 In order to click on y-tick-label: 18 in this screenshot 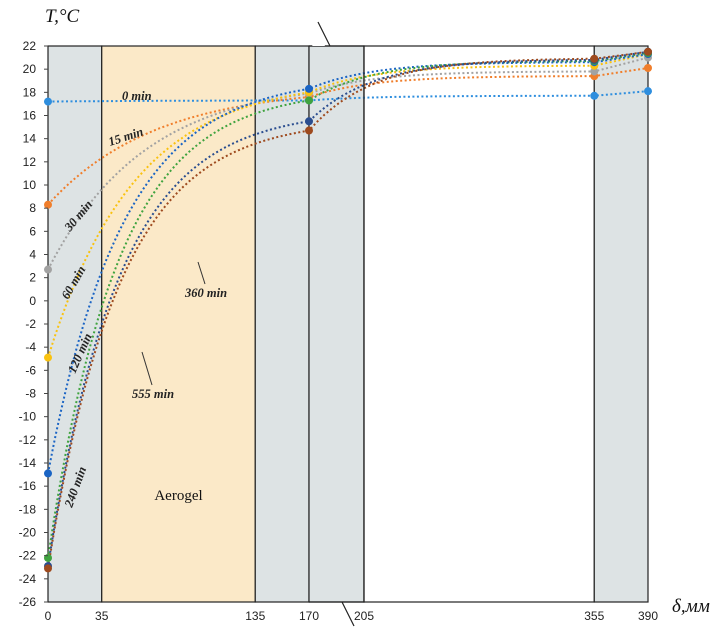, I will do `click(30, 92)`.